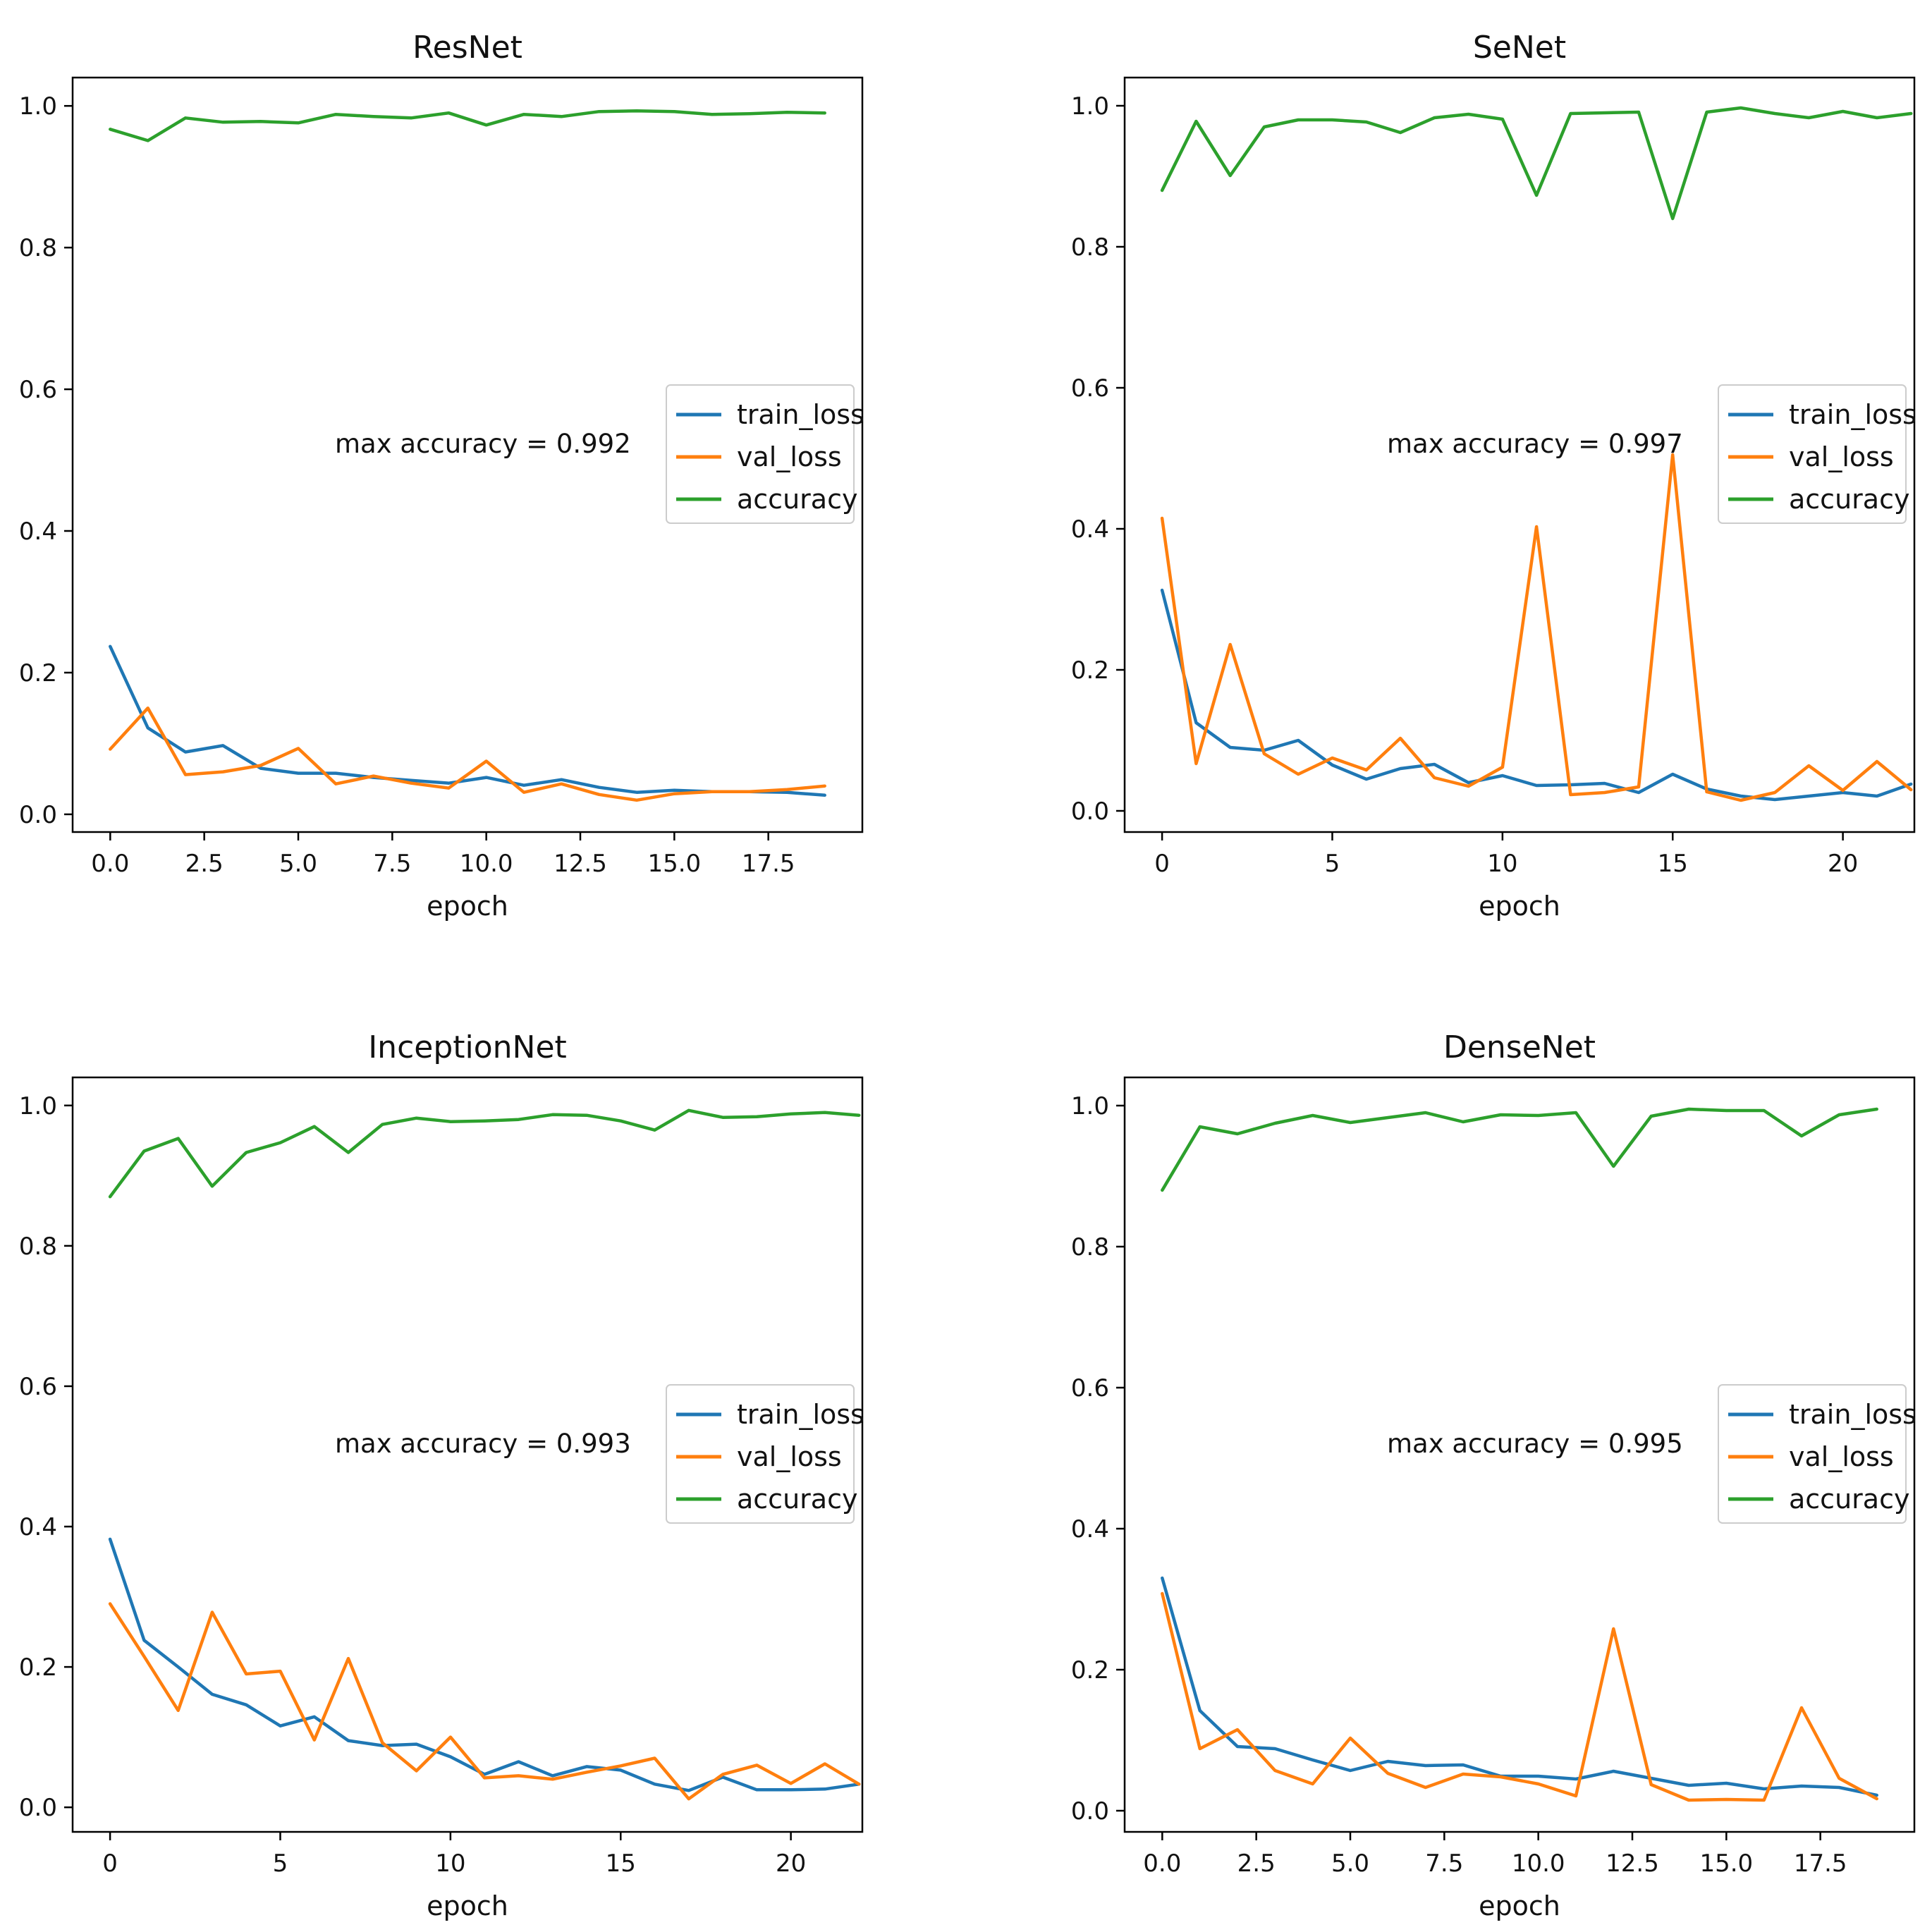  What do you see at coordinates (468, 1047) in the screenshot?
I see `chart-title: InceptionNet` at bounding box center [468, 1047].